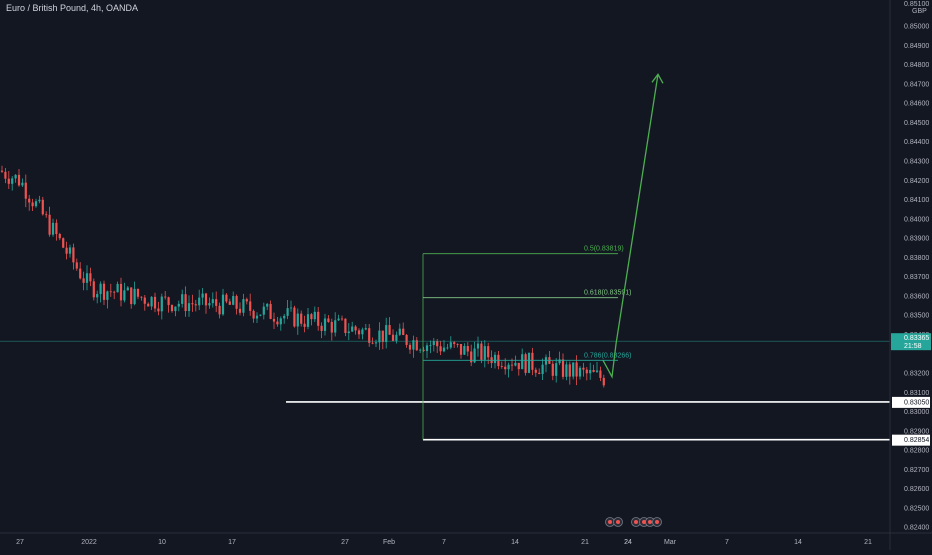 This screenshot has width=932, height=555. What do you see at coordinates (916, 296) in the screenshot?
I see `price-tick-label: 0.83600` at bounding box center [916, 296].